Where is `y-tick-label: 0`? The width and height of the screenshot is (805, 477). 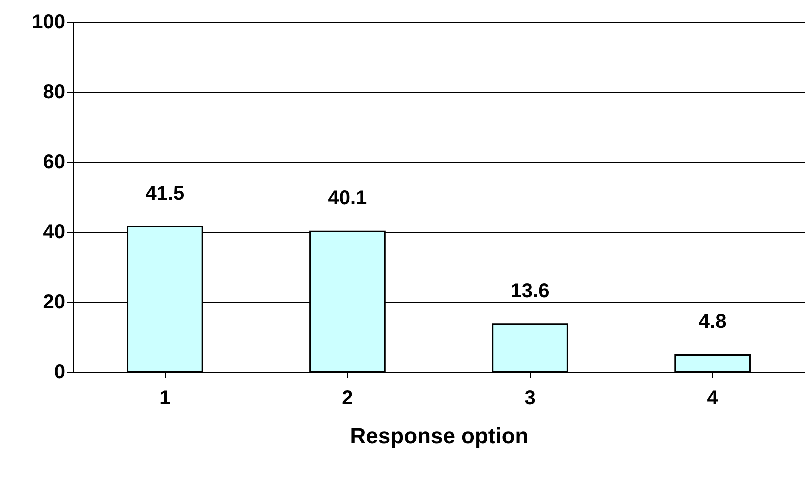
y-tick-label: 0 is located at coordinates (60, 373).